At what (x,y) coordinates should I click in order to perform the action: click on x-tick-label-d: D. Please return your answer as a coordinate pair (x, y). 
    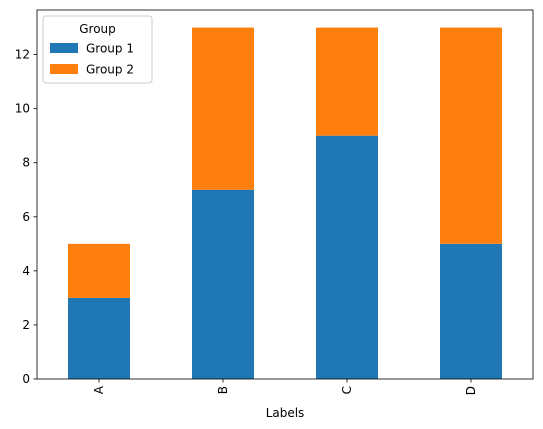
    Looking at the image, I should click on (471, 390).